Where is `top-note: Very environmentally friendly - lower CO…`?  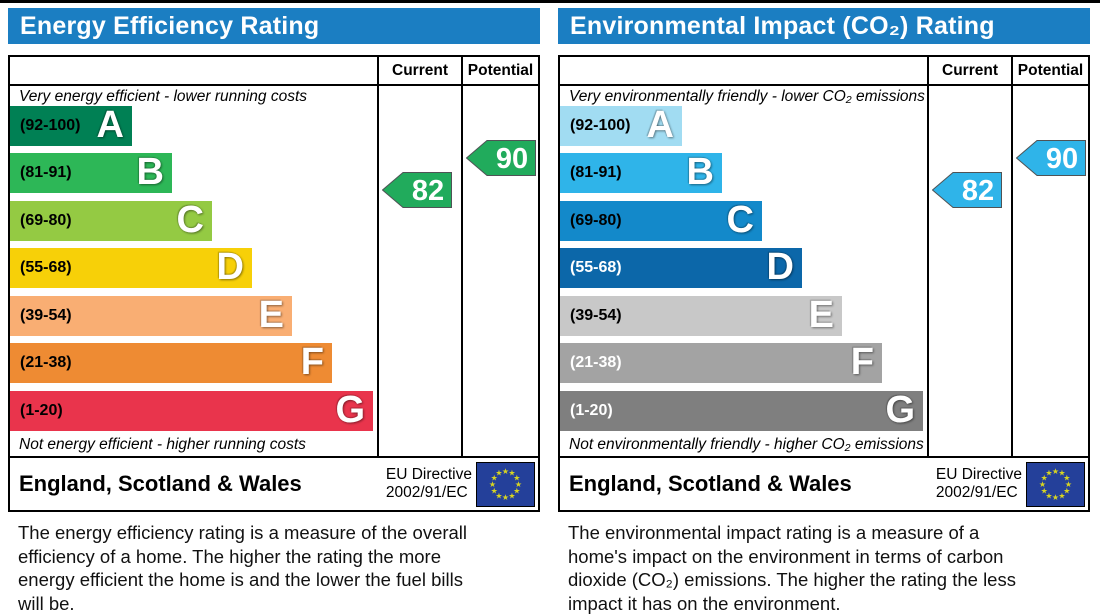
top-note: Very environmentally friendly - lower CO… is located at coordinates (747, 96).